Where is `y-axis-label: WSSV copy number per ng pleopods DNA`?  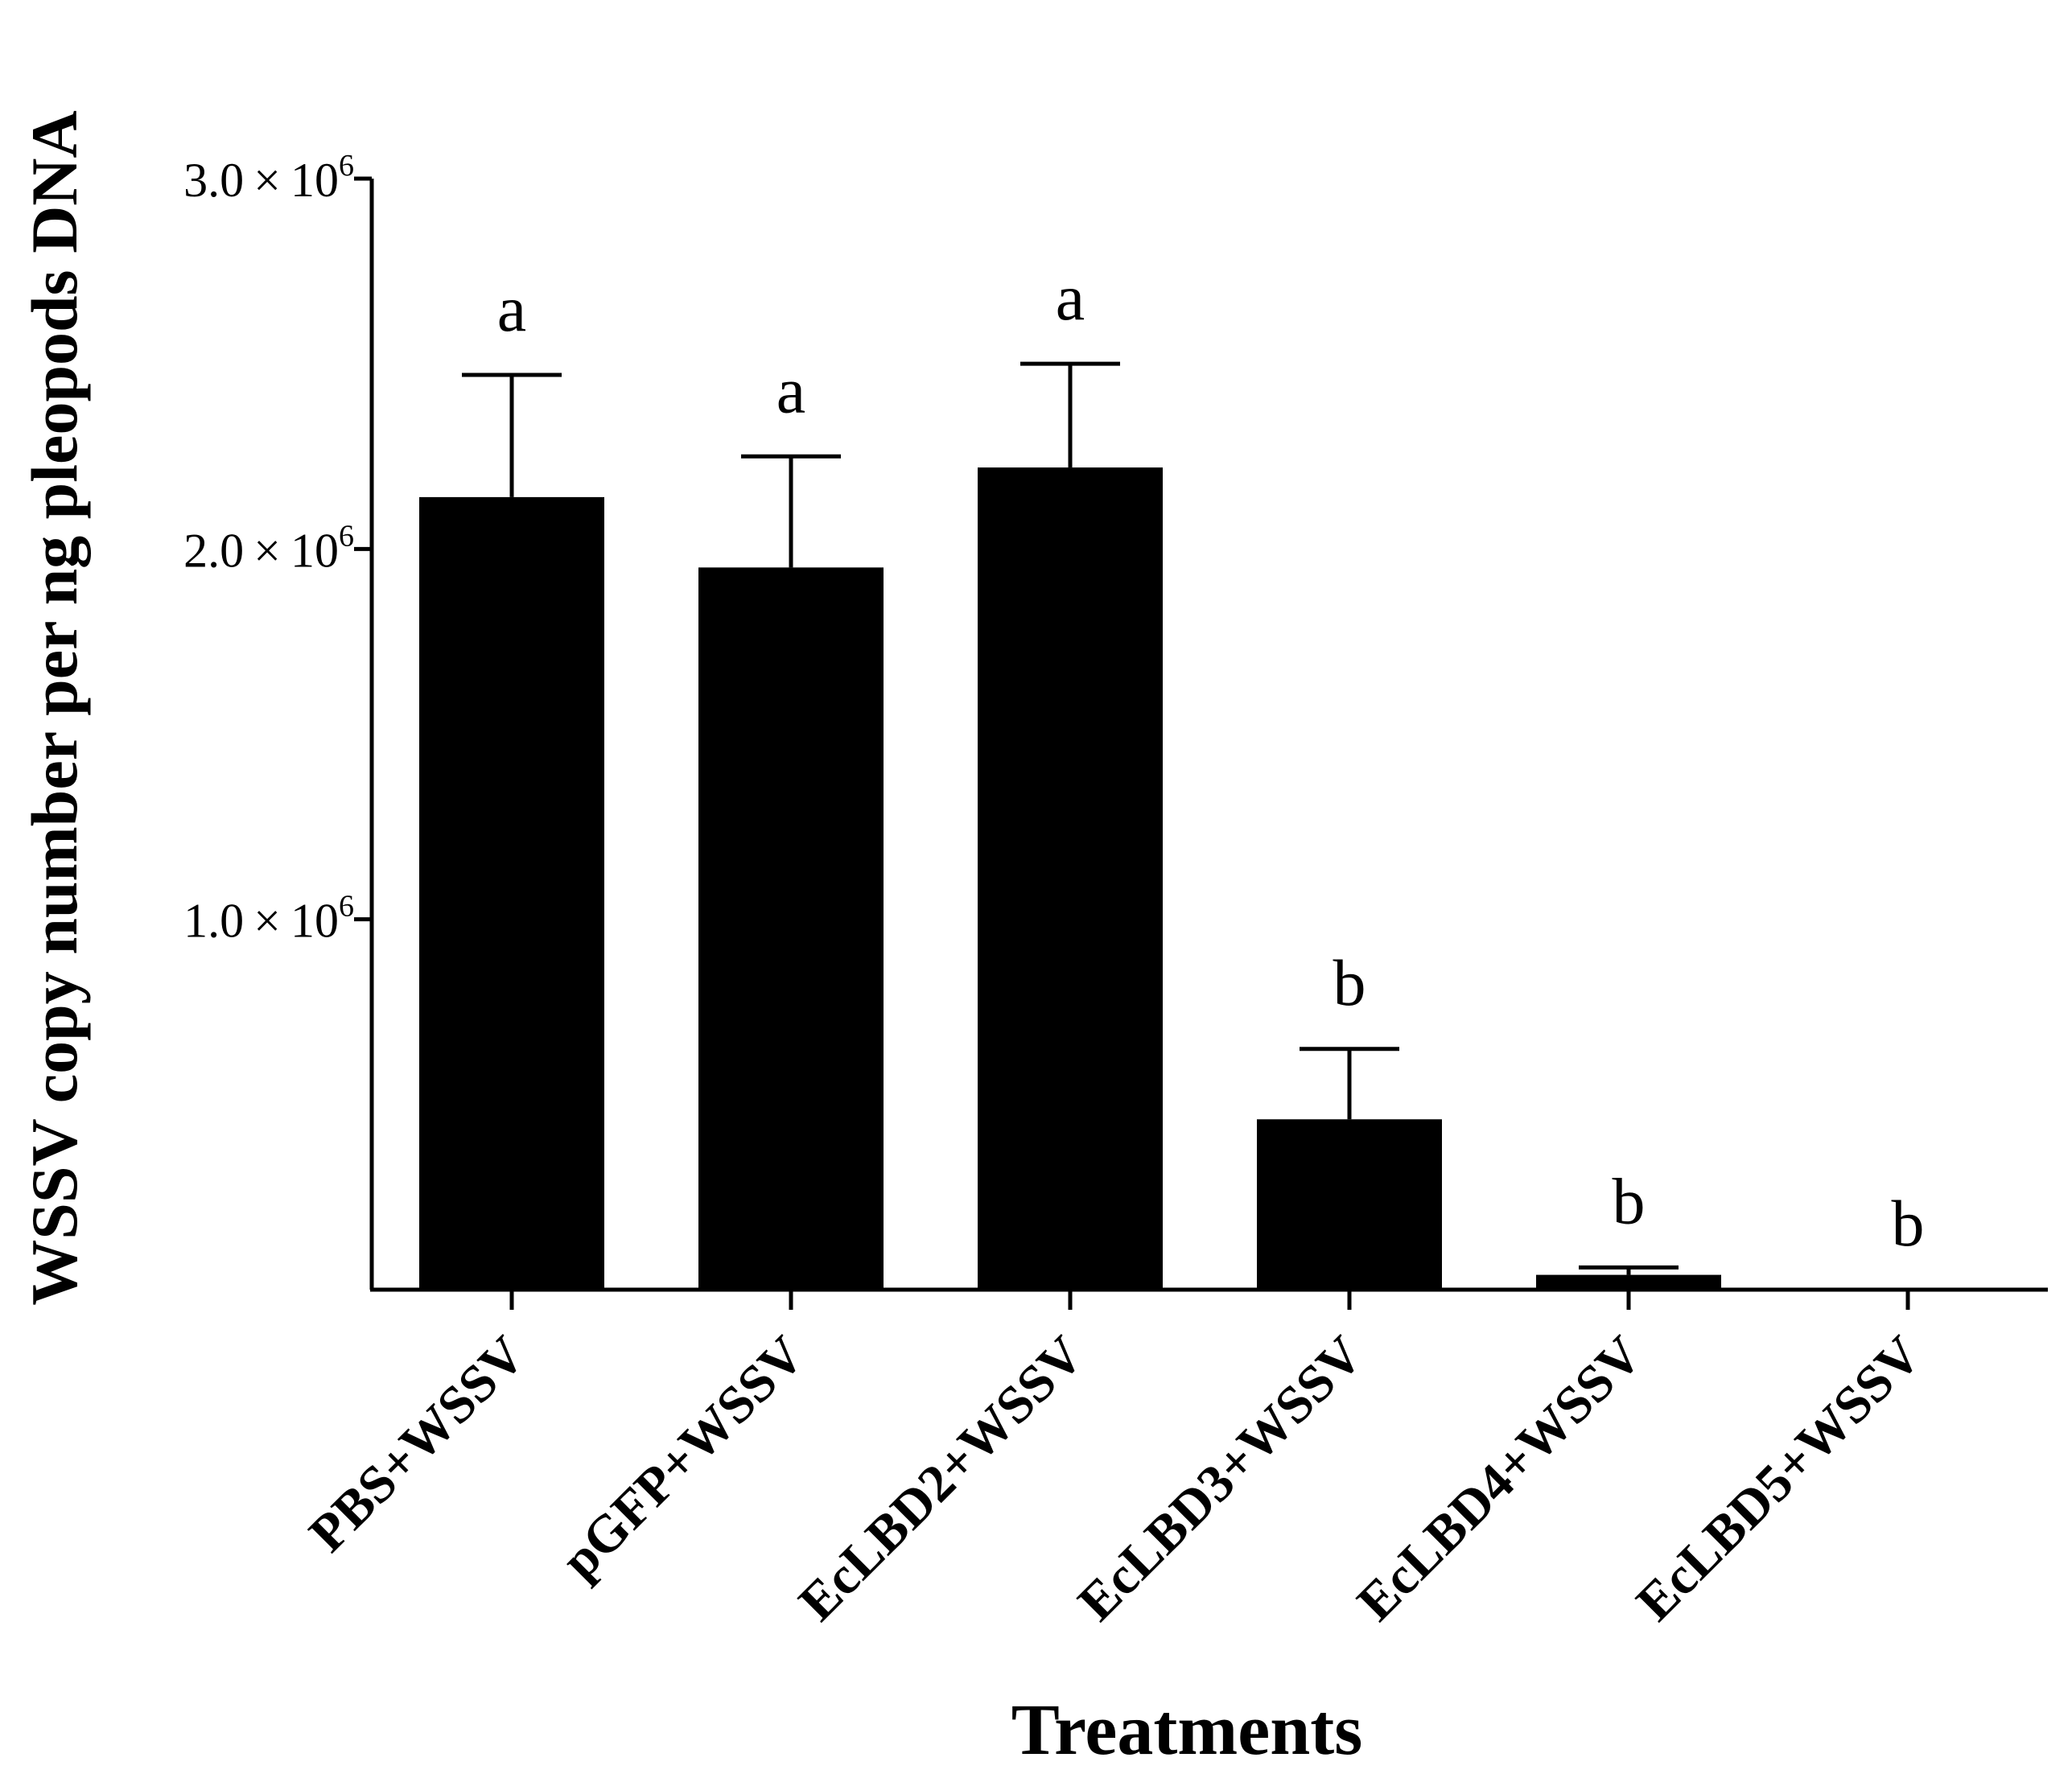 y-axis-label: WSSV copy number per ng pleopods DNA is located at coordinates (54, 707).